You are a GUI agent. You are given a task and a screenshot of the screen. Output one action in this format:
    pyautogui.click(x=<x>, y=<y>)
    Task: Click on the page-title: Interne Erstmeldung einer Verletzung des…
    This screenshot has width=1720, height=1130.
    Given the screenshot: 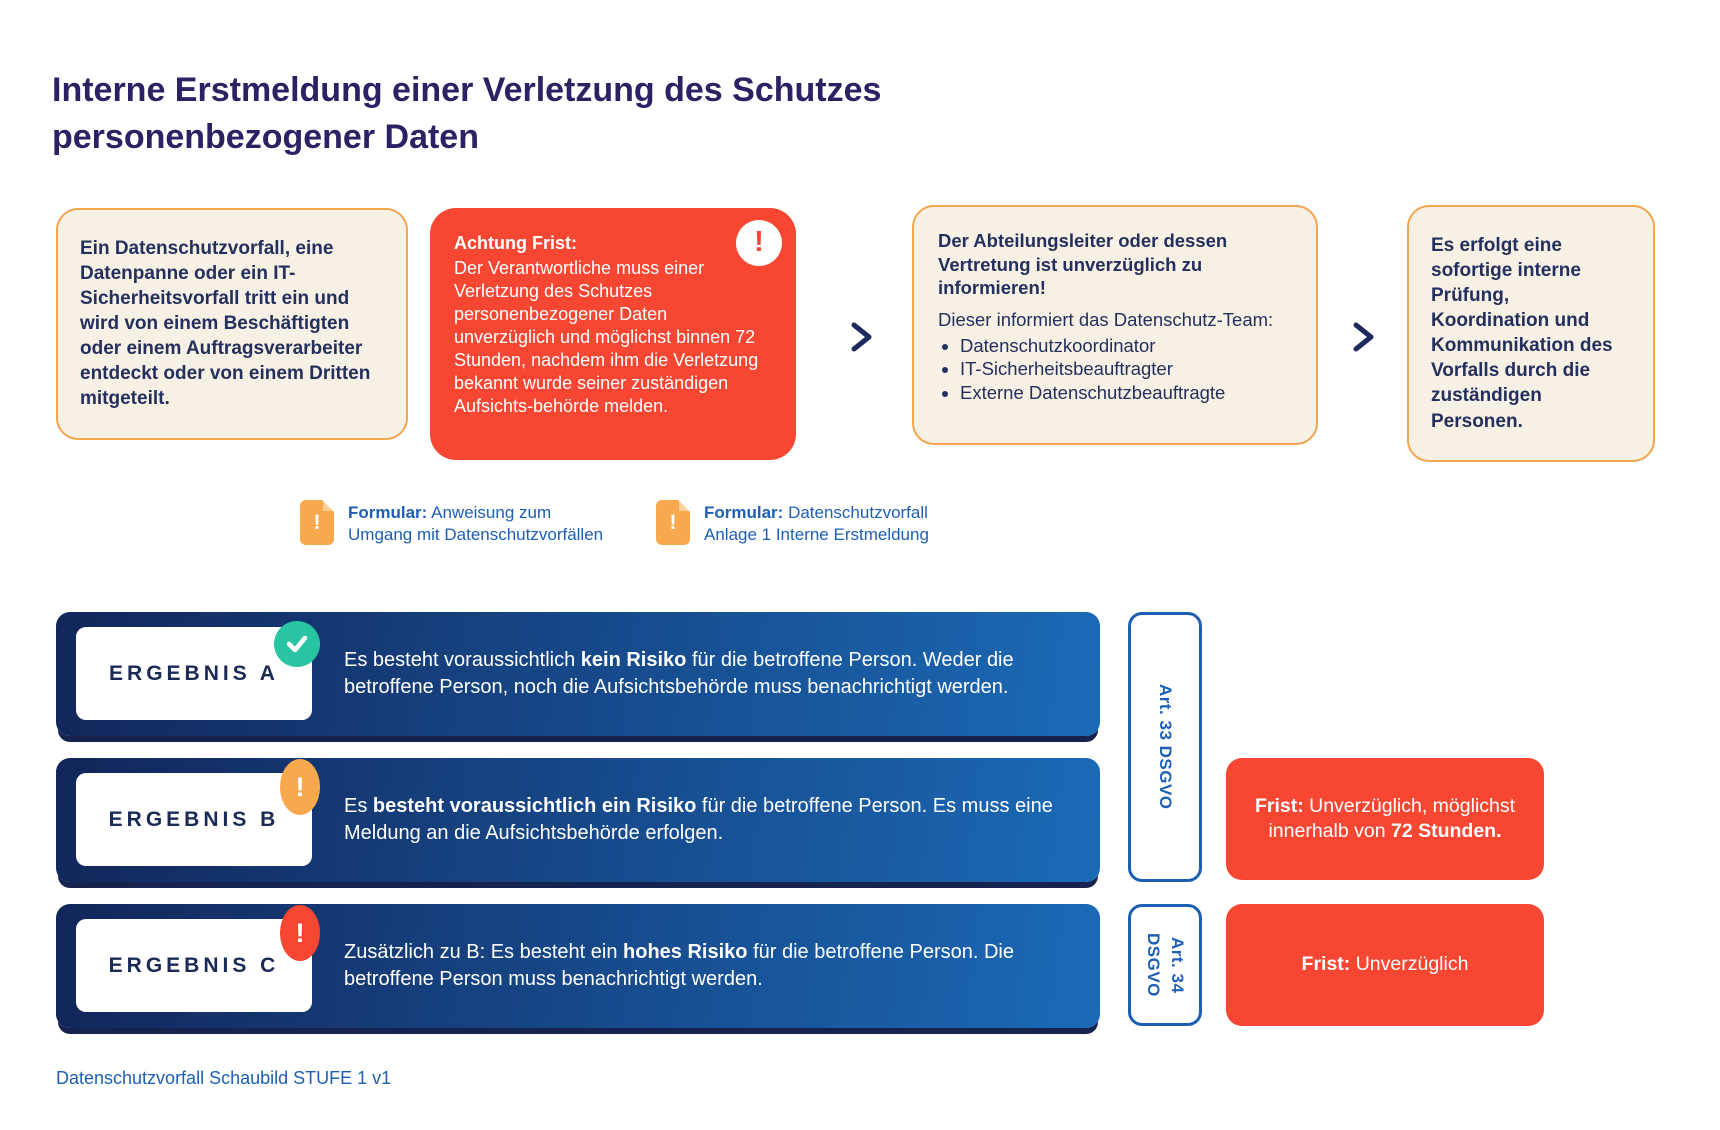 What is the action you would take?
    pyautogui.click(x=467, y=113)
    